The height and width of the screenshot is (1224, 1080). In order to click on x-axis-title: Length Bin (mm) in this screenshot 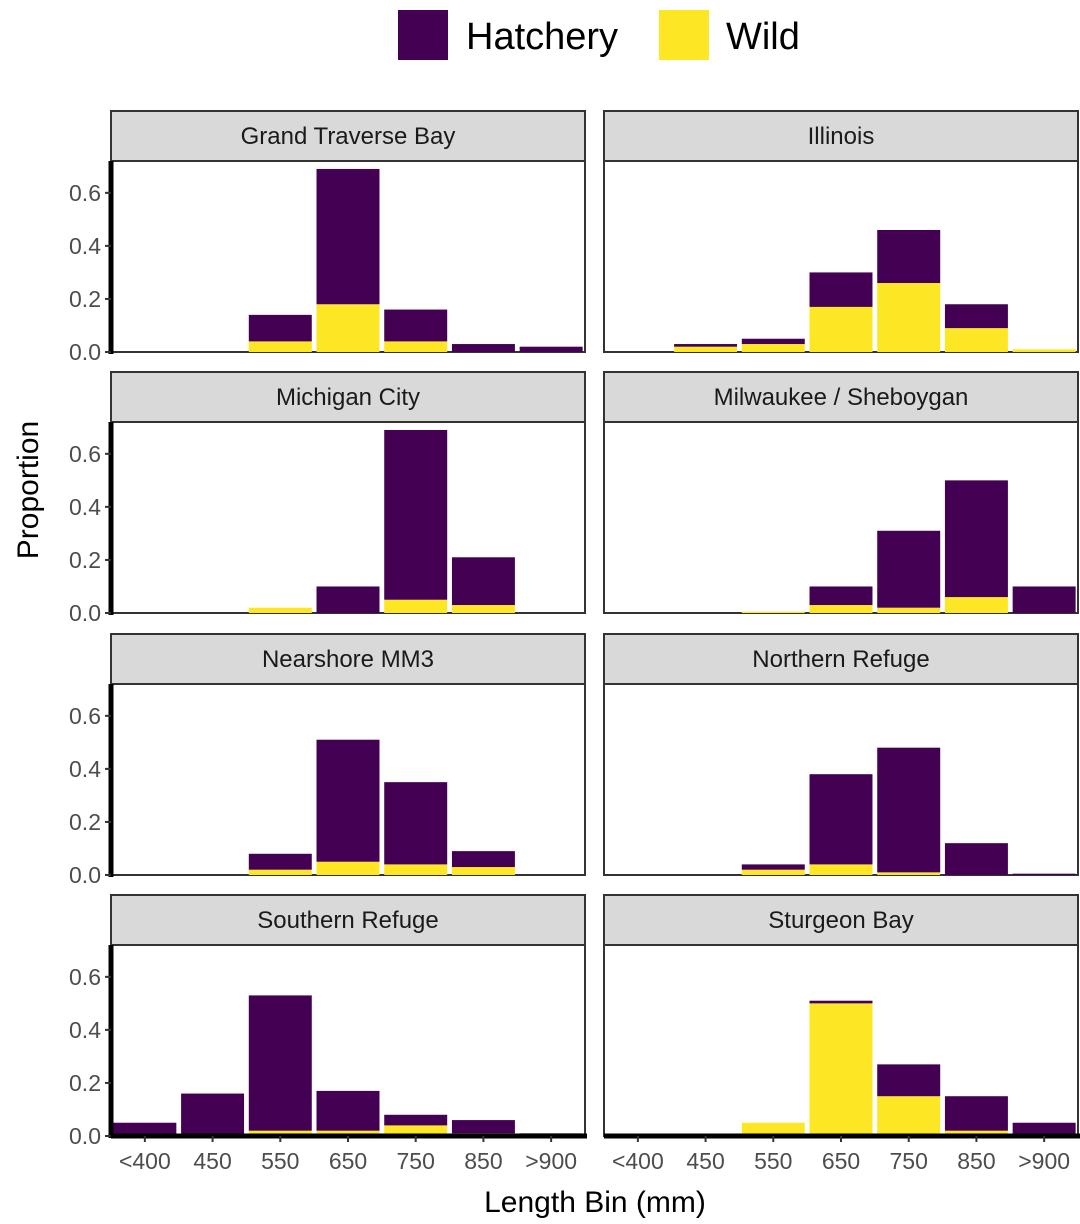, I will do `click(595, 1202)`.